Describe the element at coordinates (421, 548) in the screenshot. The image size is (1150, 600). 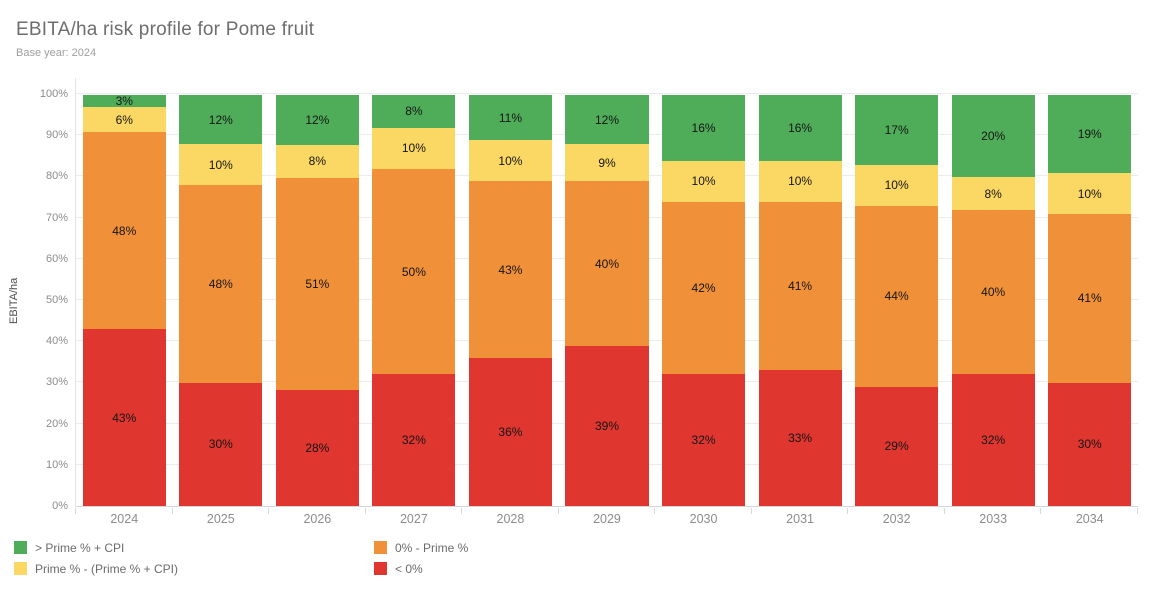
I see `legend-item: 0% - Prime %` at that location.